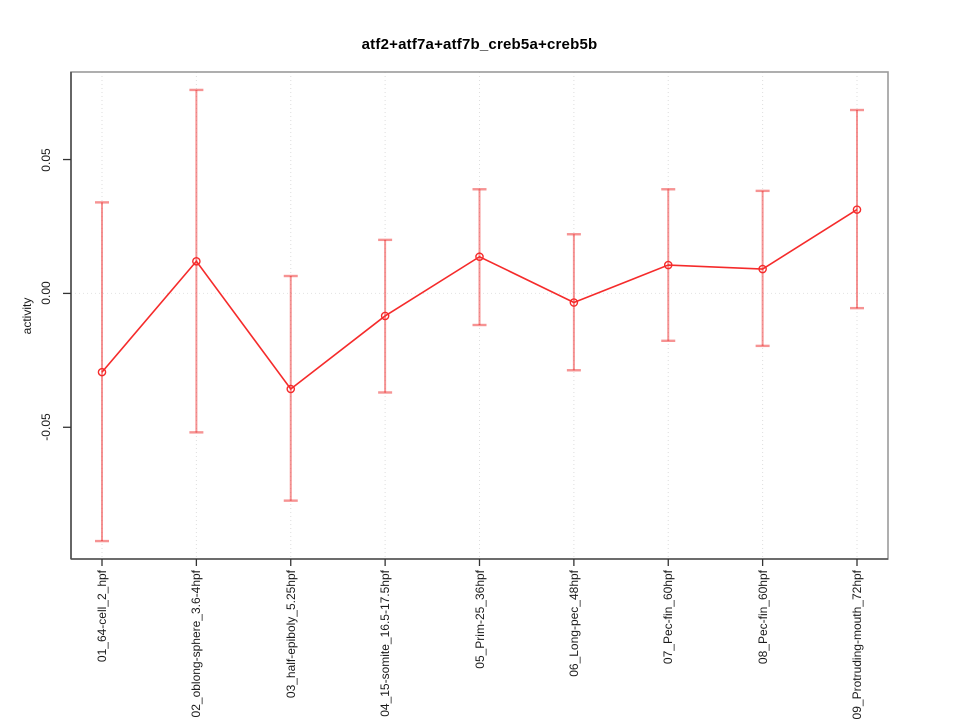  I want to click on x-tick-label: 04_15-somite_16.5-17.5hpf, so click(385, 643).